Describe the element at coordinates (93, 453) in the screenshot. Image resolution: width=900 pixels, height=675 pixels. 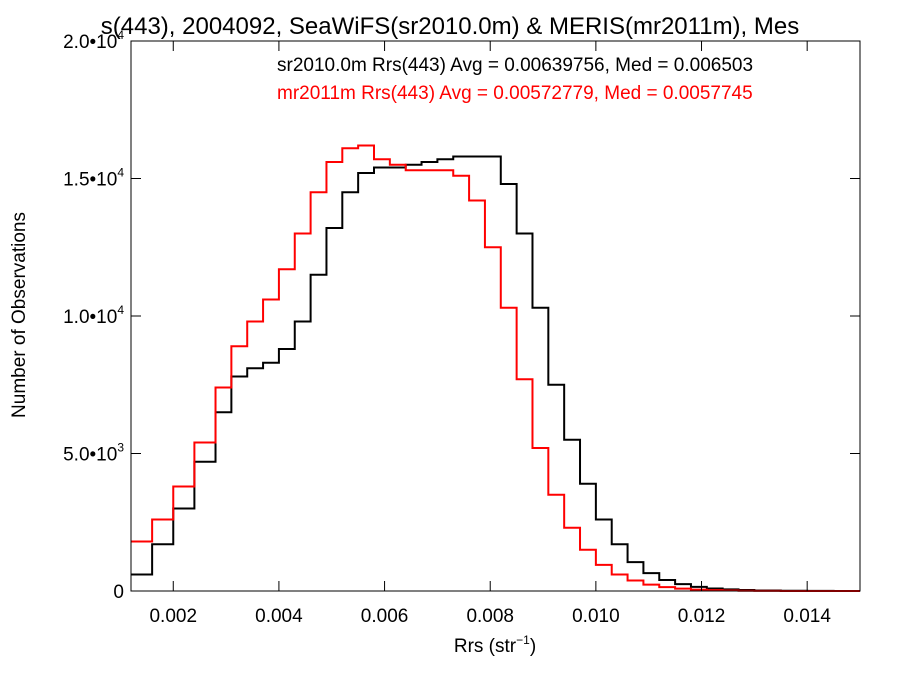
I see `y-tick-label: 5.0•103` at that location.